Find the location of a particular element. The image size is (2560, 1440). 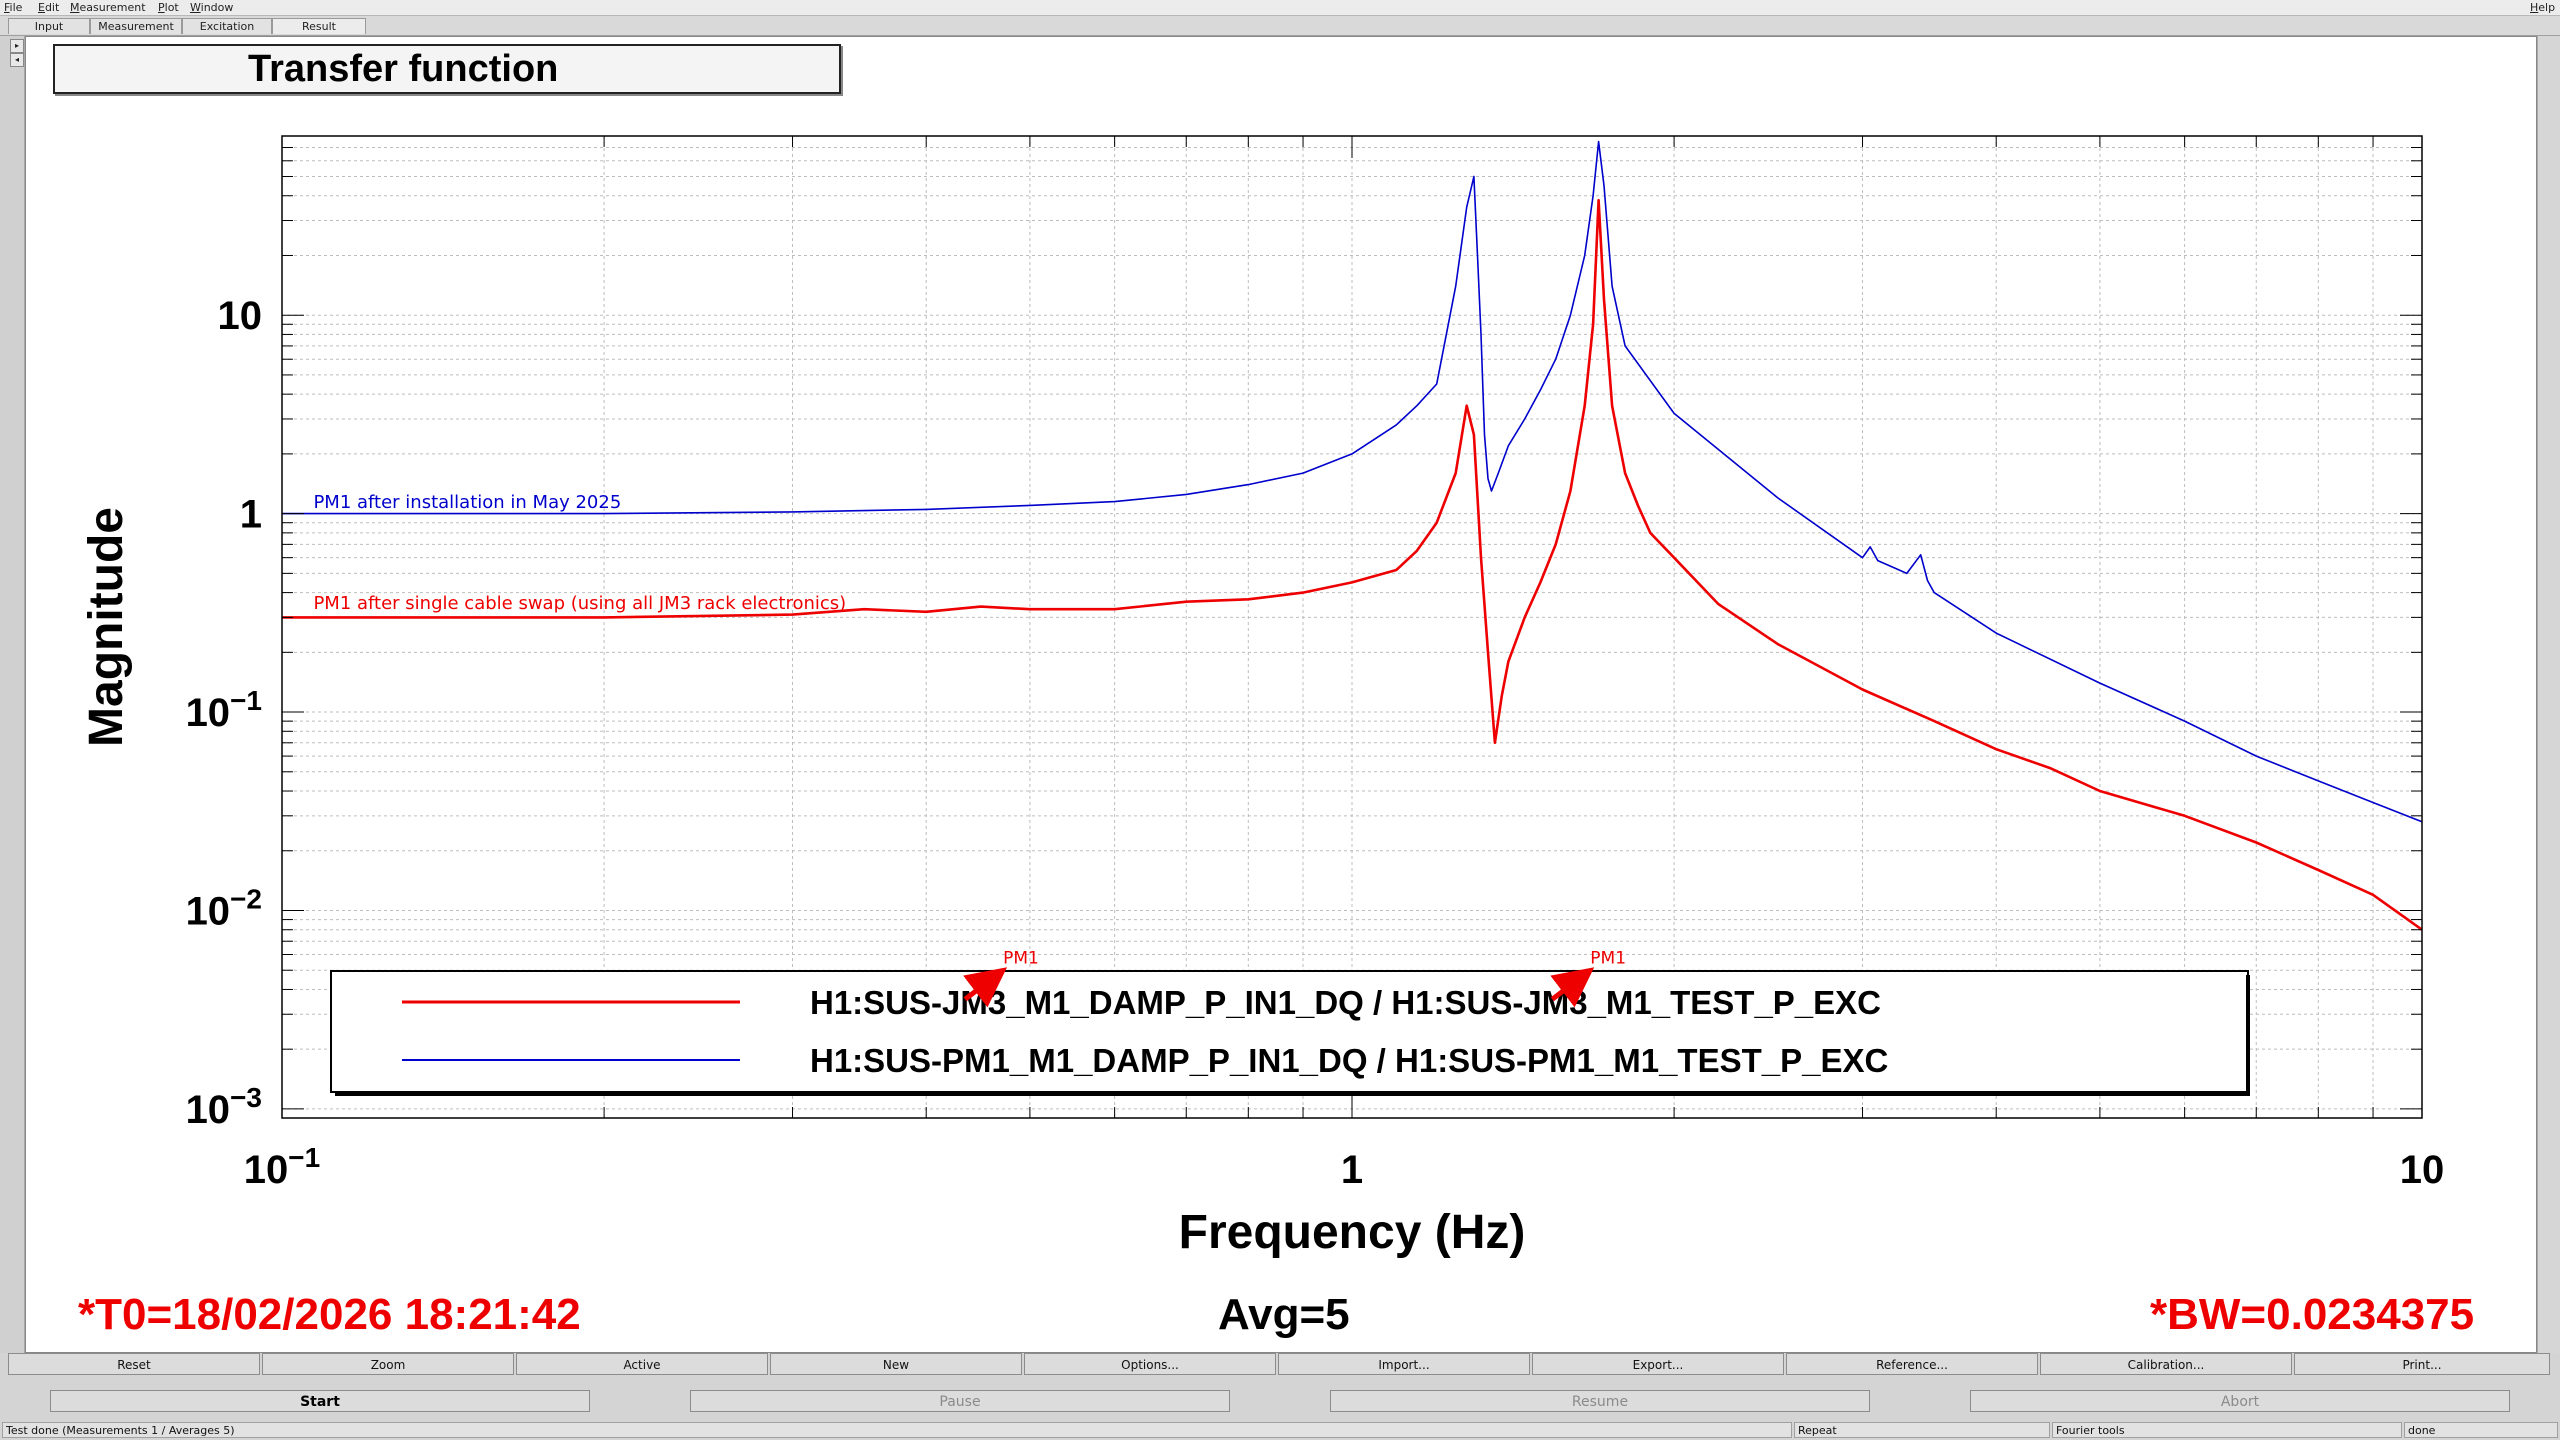

avg-label: Avg=5 is located at coordinates (1284, 1314).